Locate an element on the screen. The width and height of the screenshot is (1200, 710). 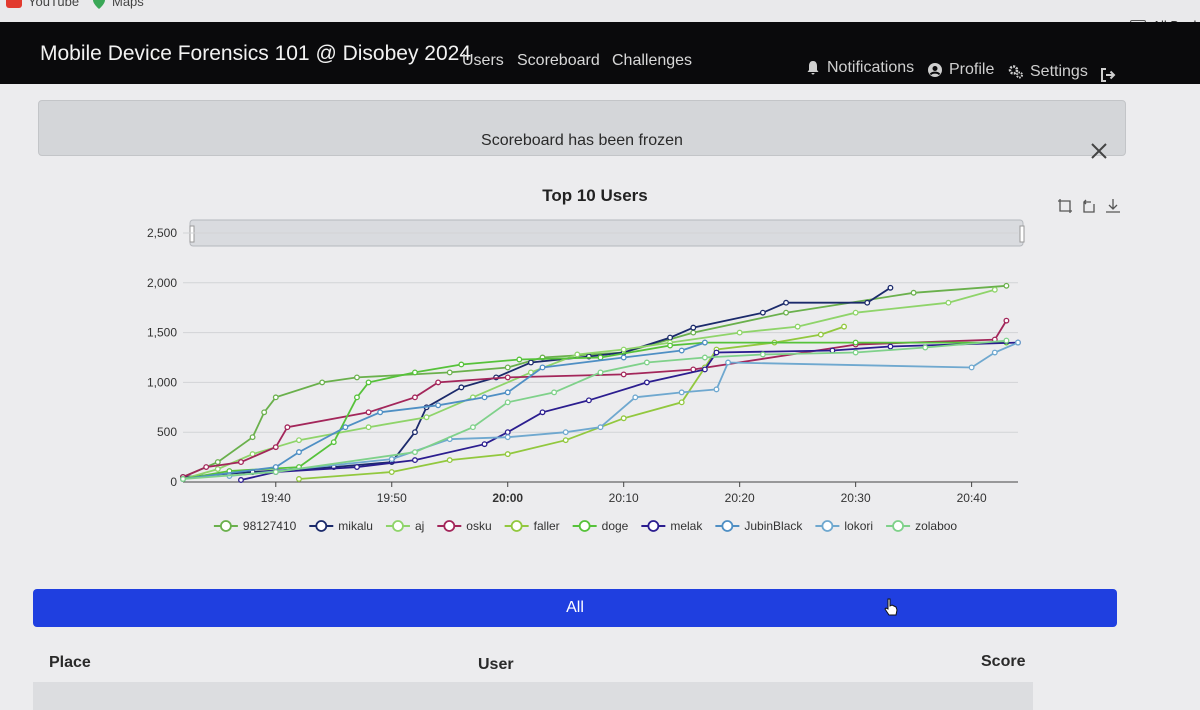
series-lokori is located at coordinates (623, 409).